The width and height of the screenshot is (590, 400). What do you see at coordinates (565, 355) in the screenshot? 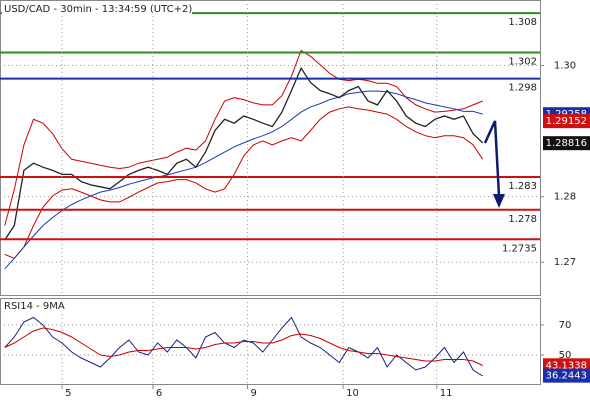
I see `y-tick-label: 50` at bounding box center [565, 355].